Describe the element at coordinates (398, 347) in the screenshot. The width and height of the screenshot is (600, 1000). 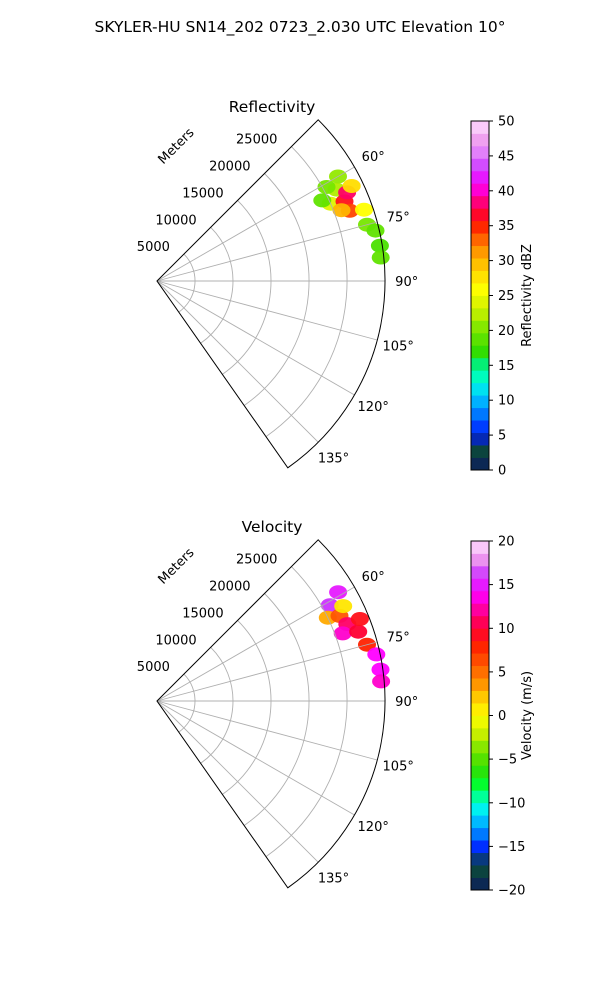
I see `azimuth-tick-label: 105°` at that location.